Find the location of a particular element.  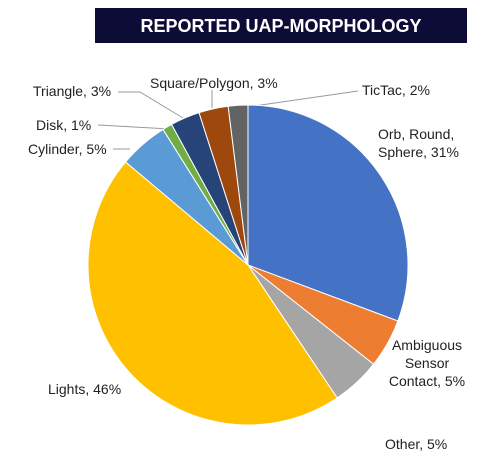

label-line: Orb, Round, is located at coordinates (416, 134).